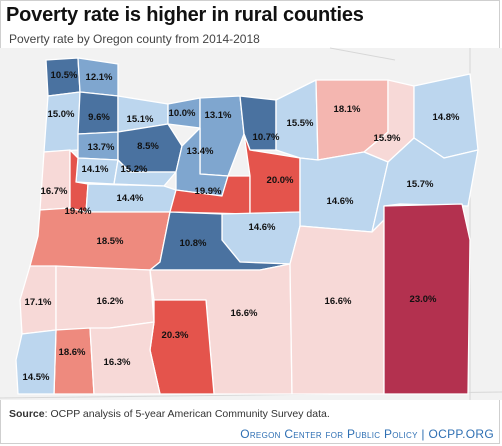 The width and height of the screenshot is (502, 446). What do you see at coordinates (185, 15) in the screenshot?
I see `map-title: Poverty rate is higher in rural counties` at bounding box center [185, 15].